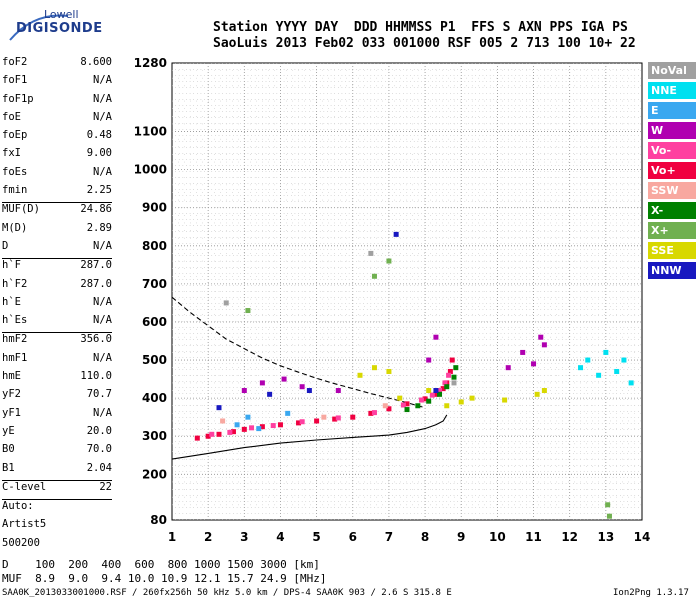 The height and width of the screenshot is (600, 700). Describe the element at coordinates (57, 452) in the screenshot. I see `param-row: B0 70.0` at that location.